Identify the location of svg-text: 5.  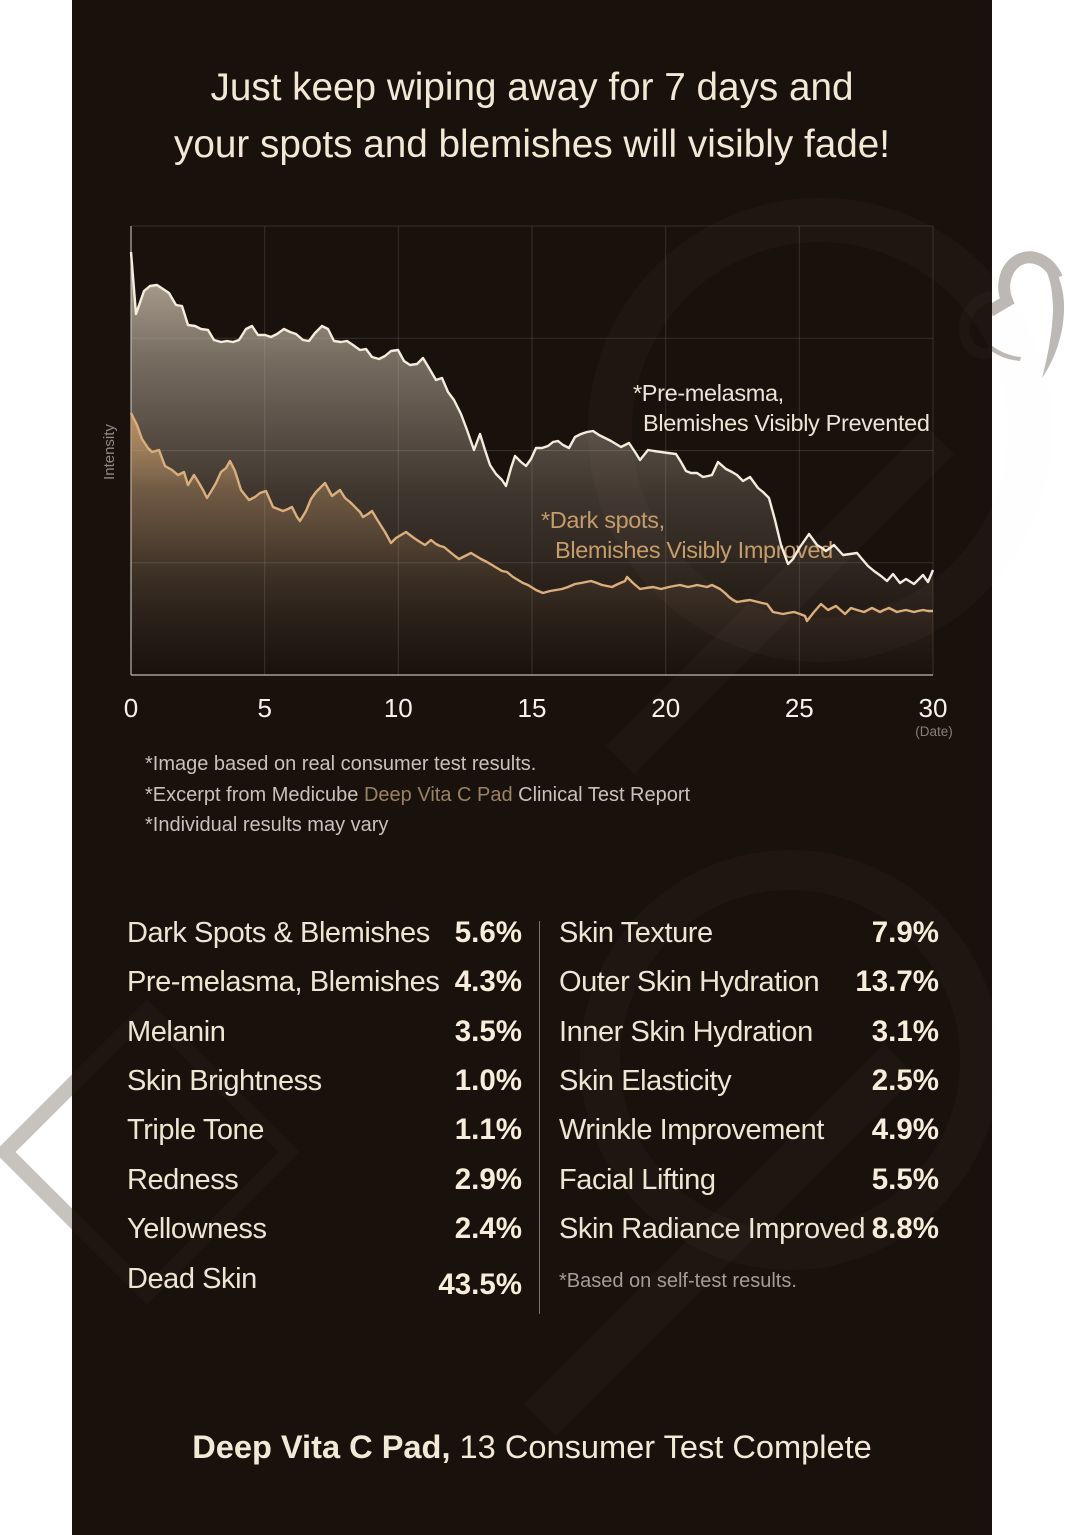
(264, 708).